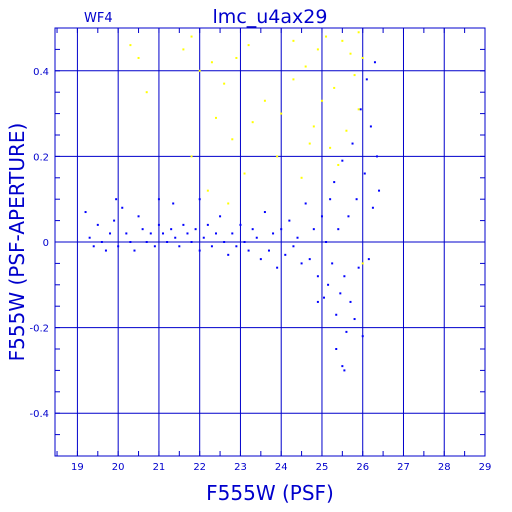  I want to click on x-tick-label: 27, so click(403, 467).